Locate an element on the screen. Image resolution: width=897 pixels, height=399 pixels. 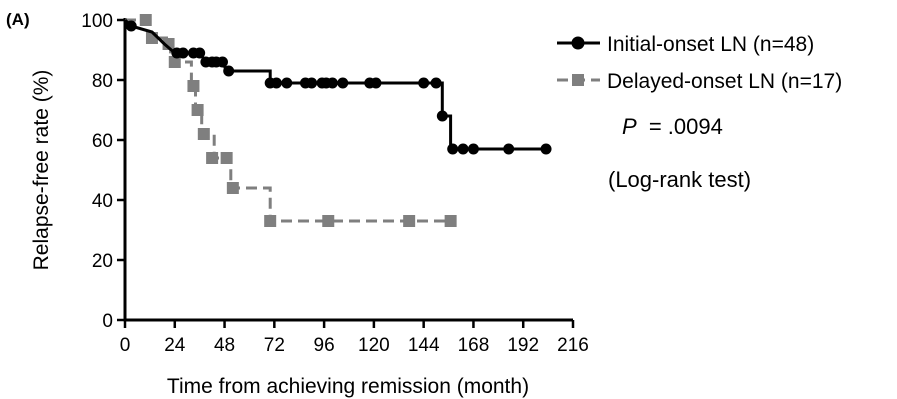
x-tick-label-168: 168 is located at coordinates (474, 345).